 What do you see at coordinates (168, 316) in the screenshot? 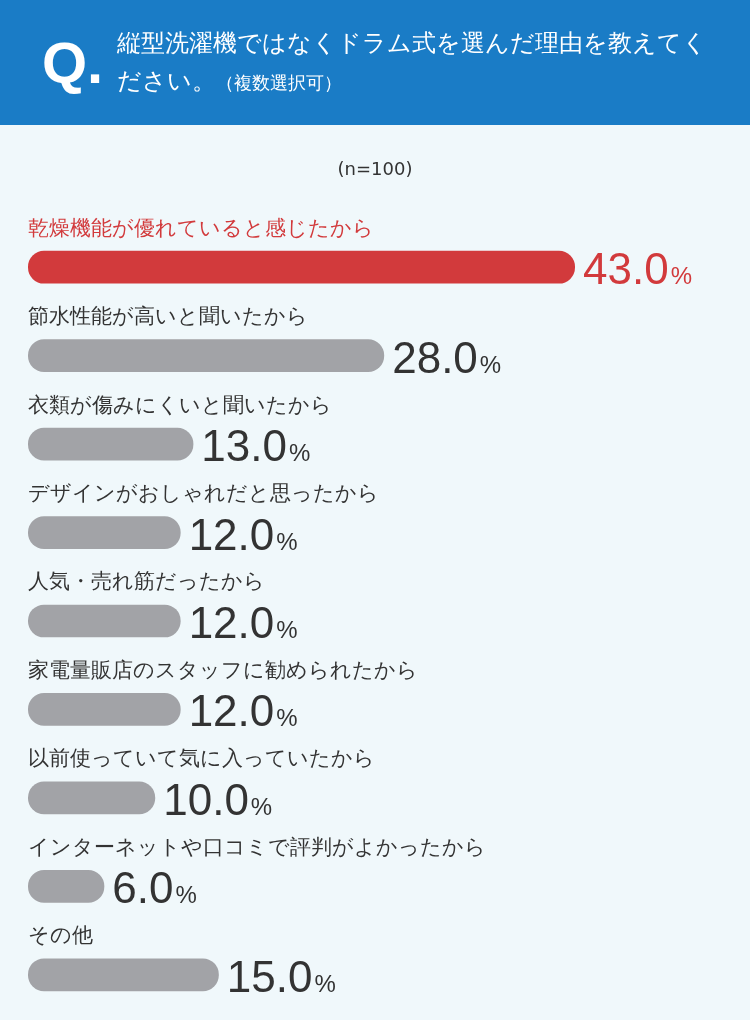
I see `y-tick-label: 節水性能が高いと聞いたから` at bounding box center [168, 316].